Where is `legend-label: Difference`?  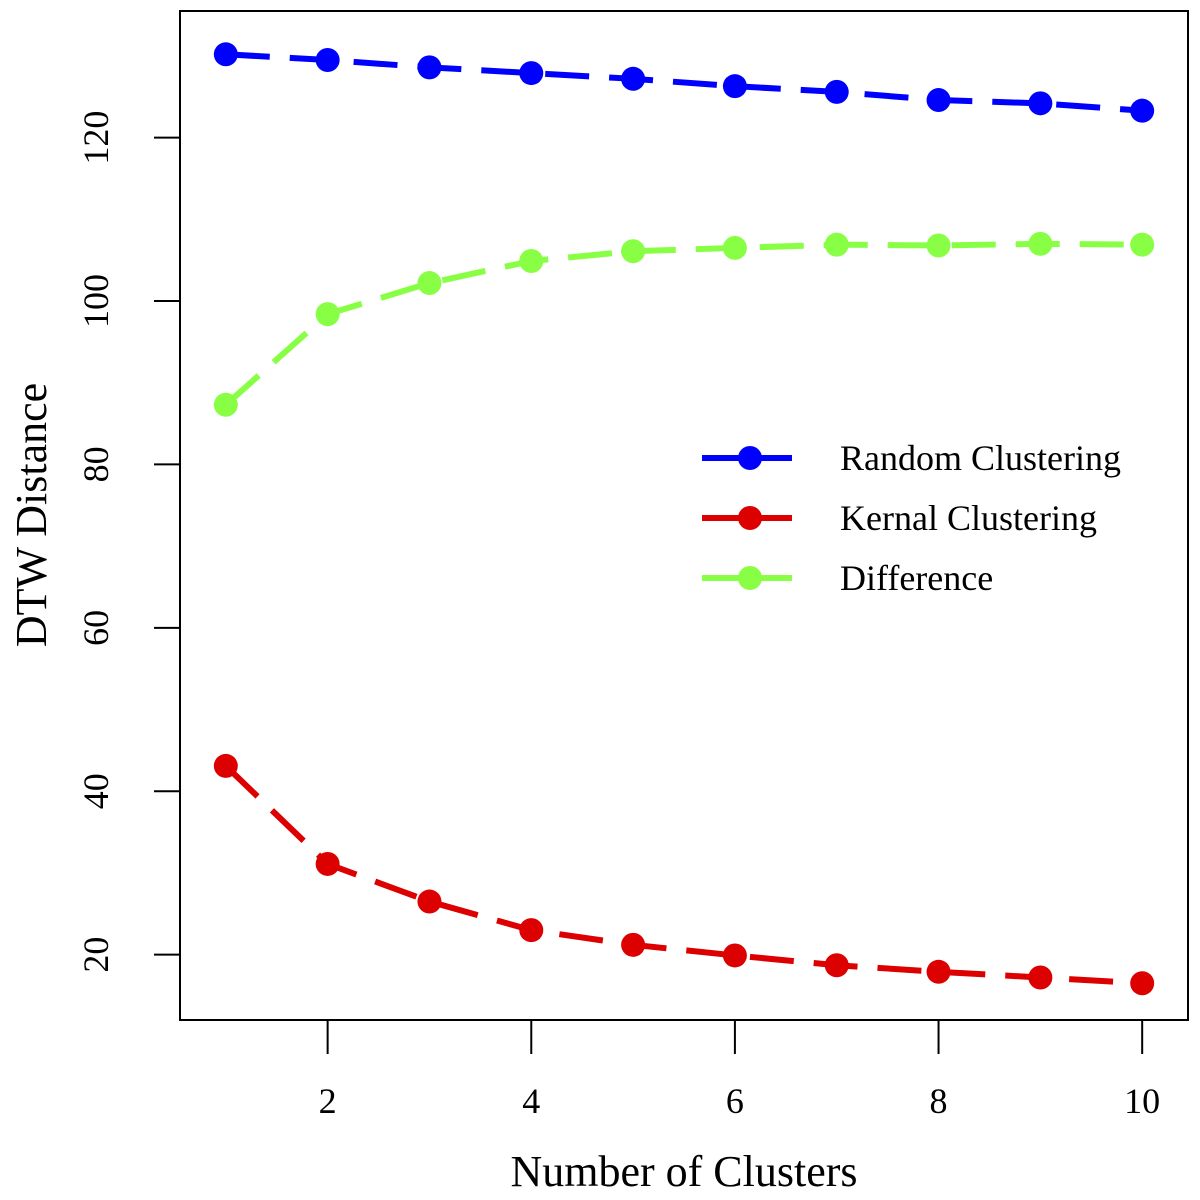 legend-label: Difference is located at coordinates (916, 578).